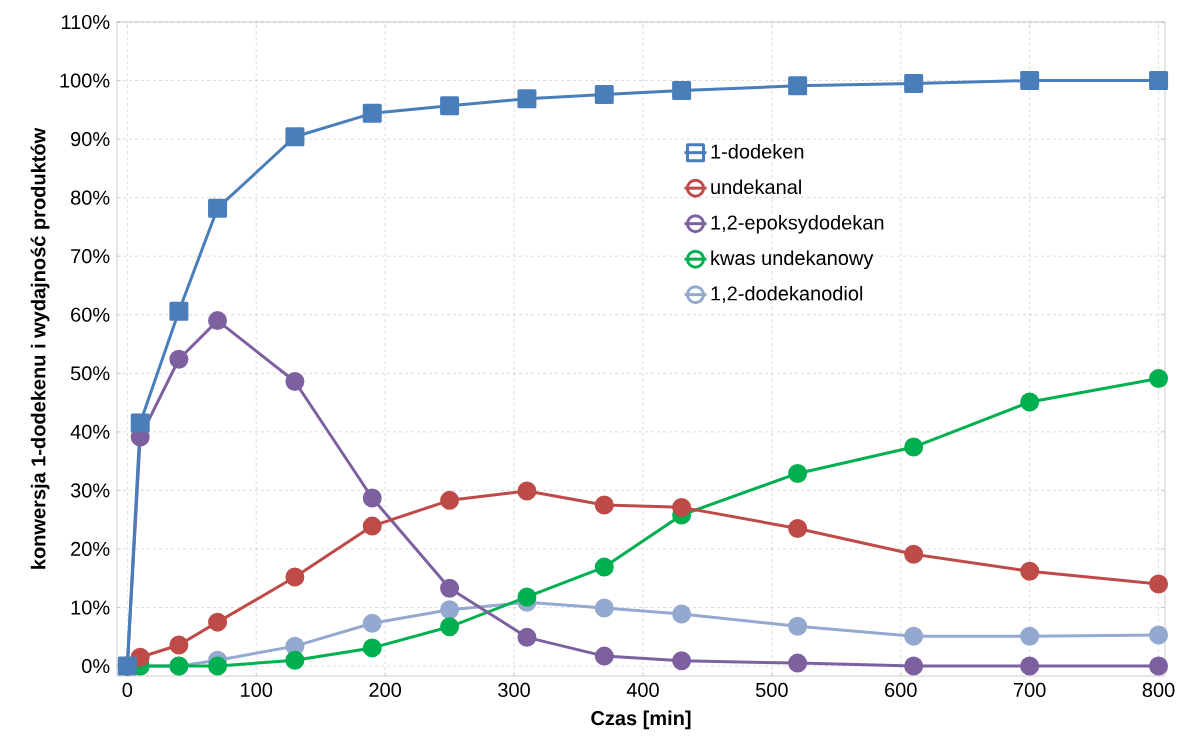  What do you see at coordinates (90, 139) in the screenshot?
I see `y-tick-label: 90%` at bounding box center [90, 139].